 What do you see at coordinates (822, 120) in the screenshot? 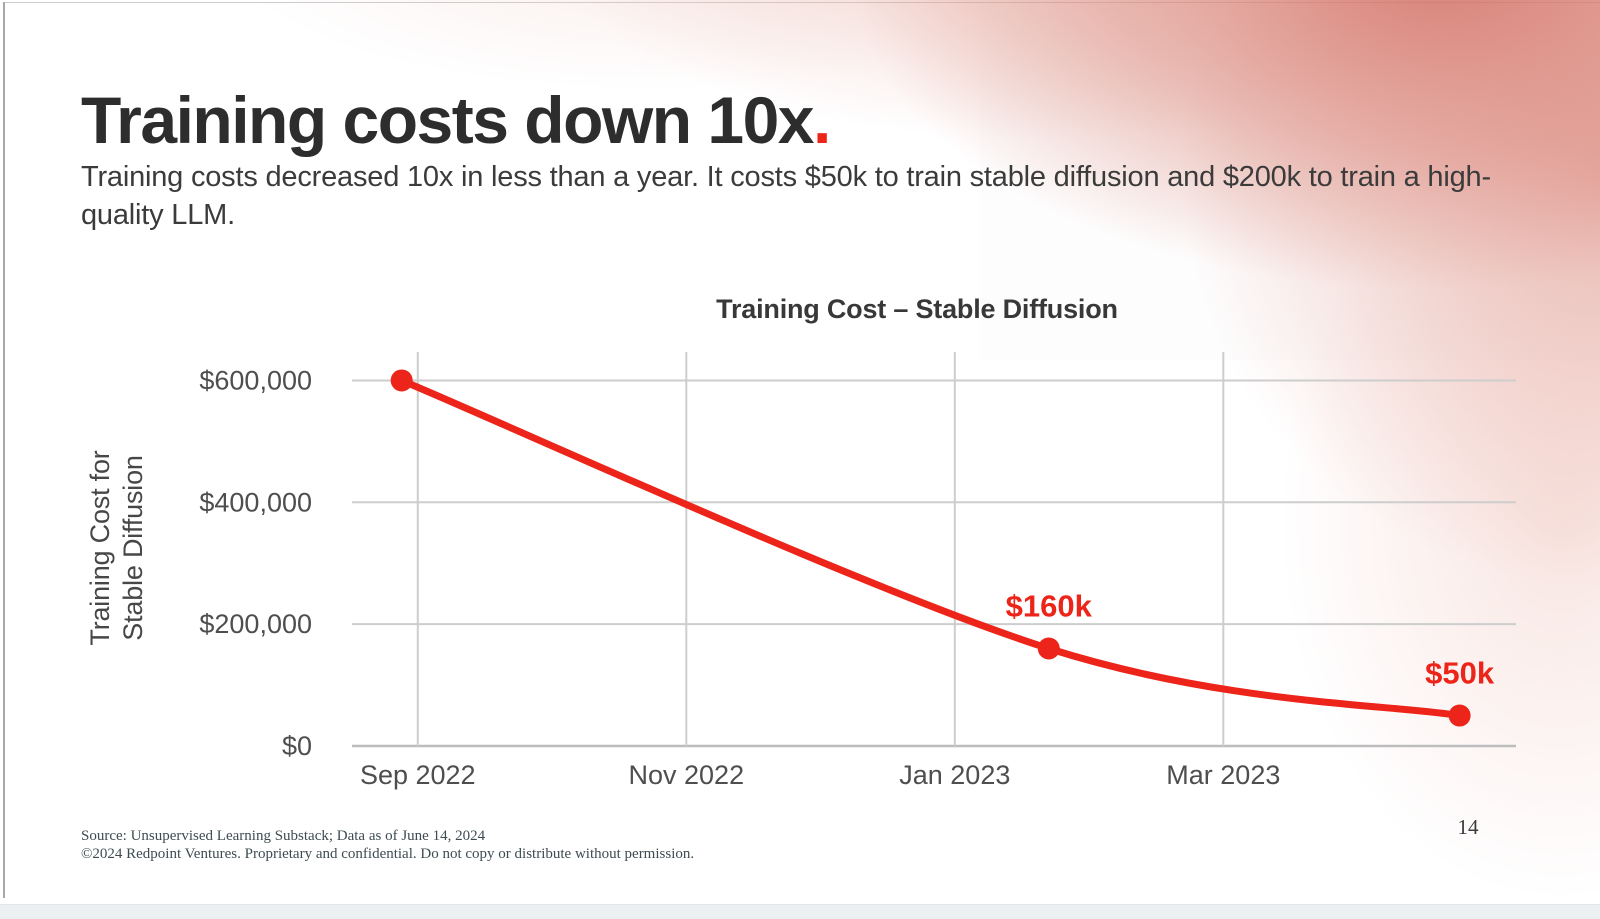
I see `title-accent-period: .` at bounding box center [822, 120].